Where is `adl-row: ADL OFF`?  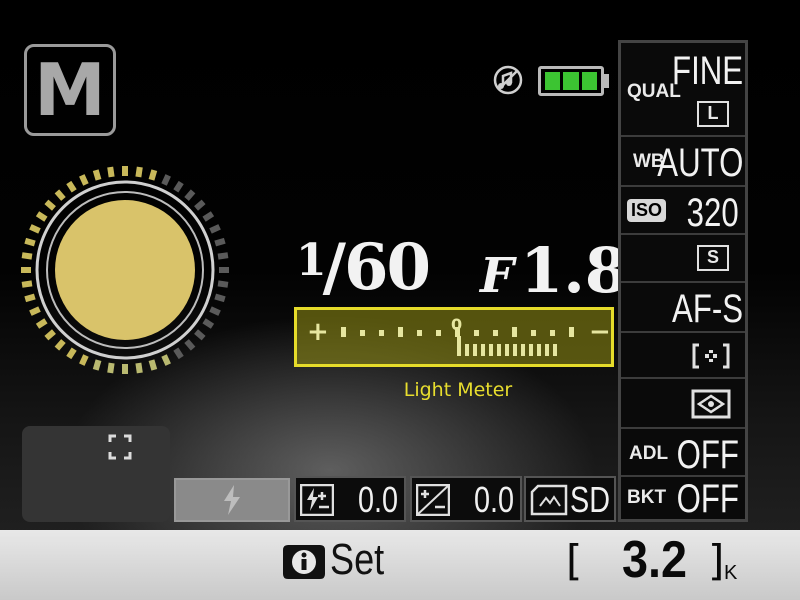 adl-row: ADL OFF is located at coordinates (683, 453).